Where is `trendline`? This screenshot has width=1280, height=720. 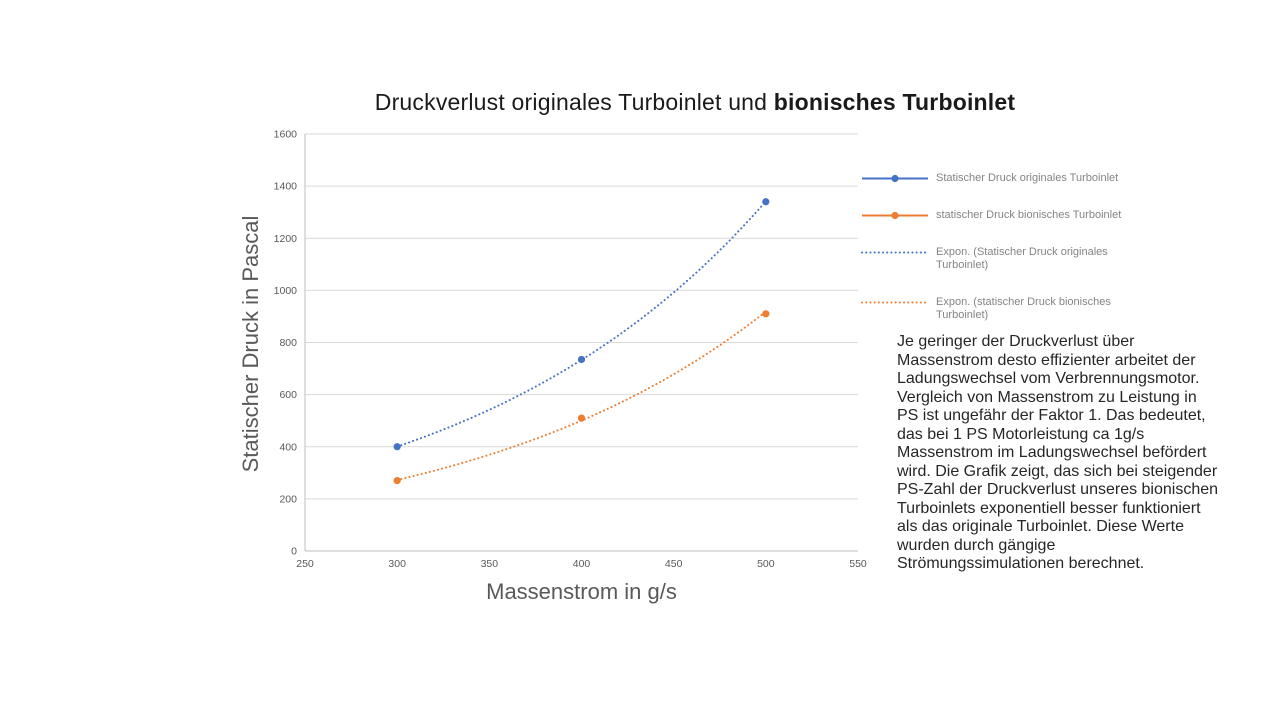 trendline is located at coordinates (581, 395).